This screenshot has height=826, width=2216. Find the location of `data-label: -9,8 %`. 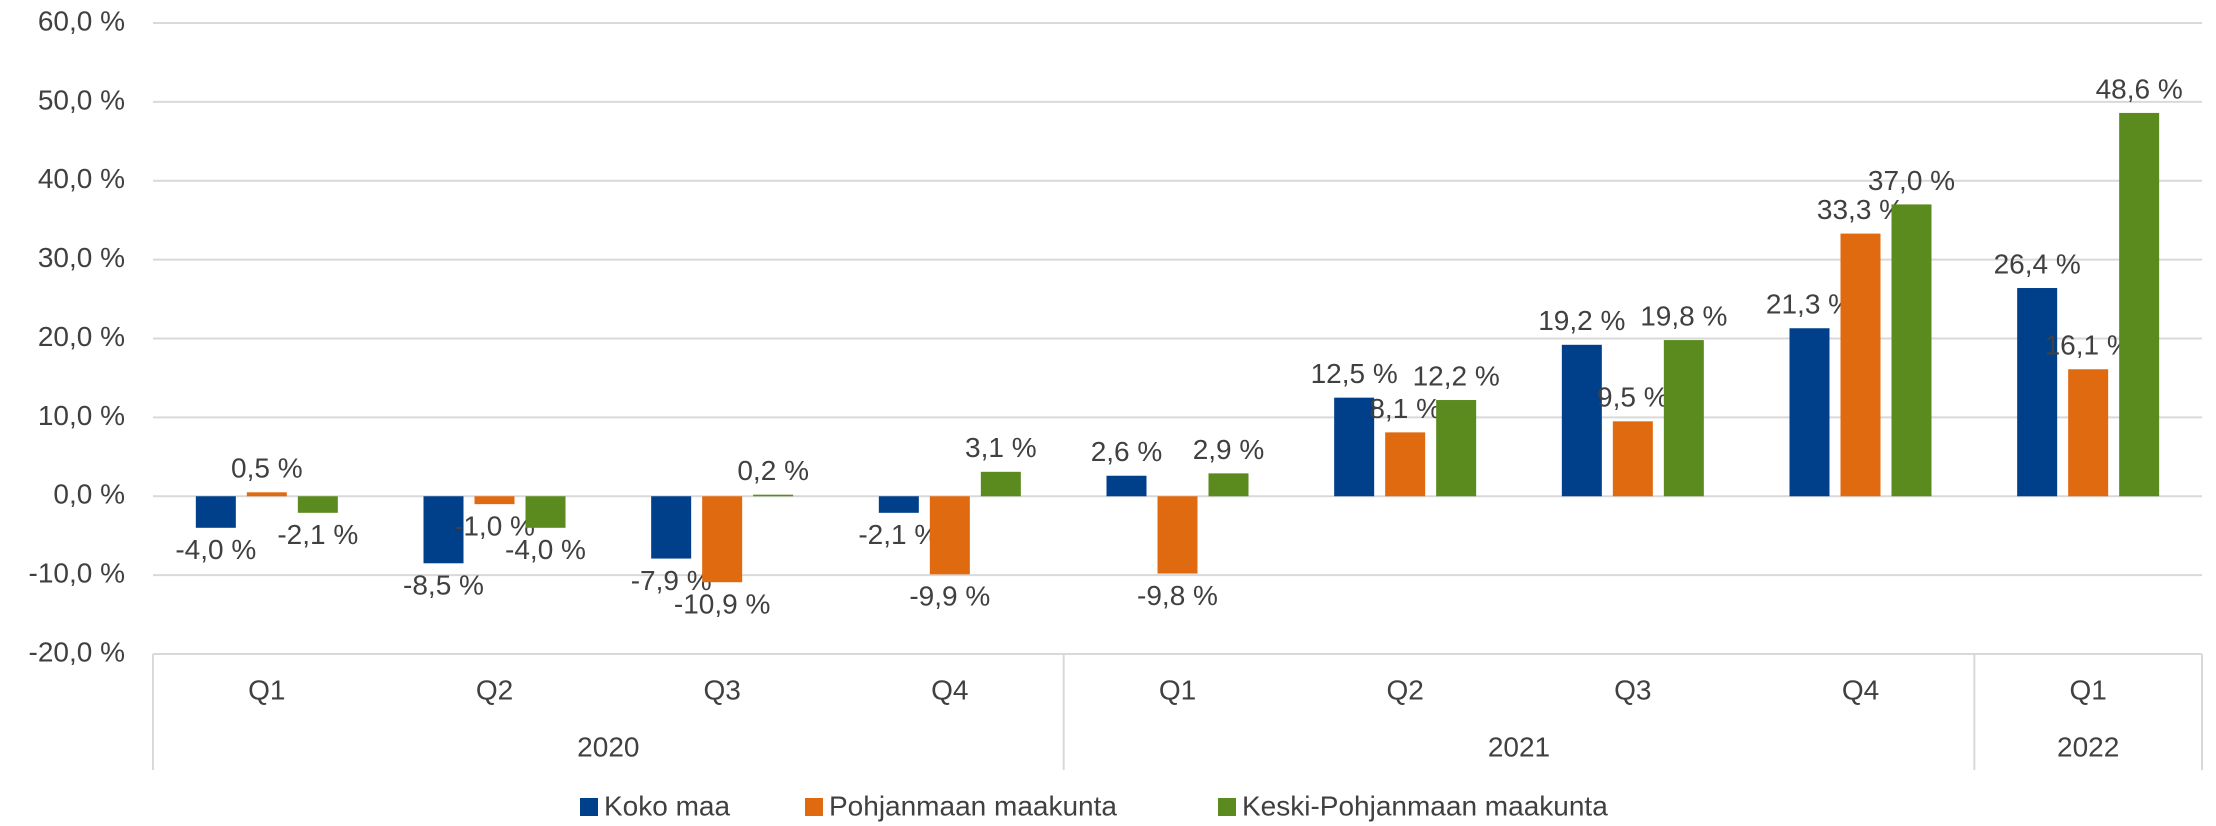

data-label: -9,8 % is located at coordinates (1177, 595).